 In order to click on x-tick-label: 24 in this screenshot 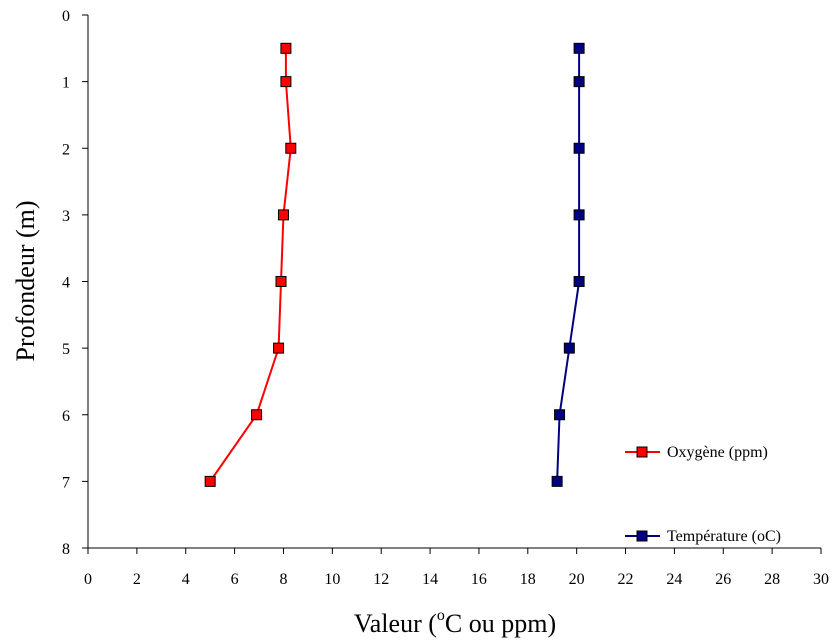, I will do `click(674, 579)`.